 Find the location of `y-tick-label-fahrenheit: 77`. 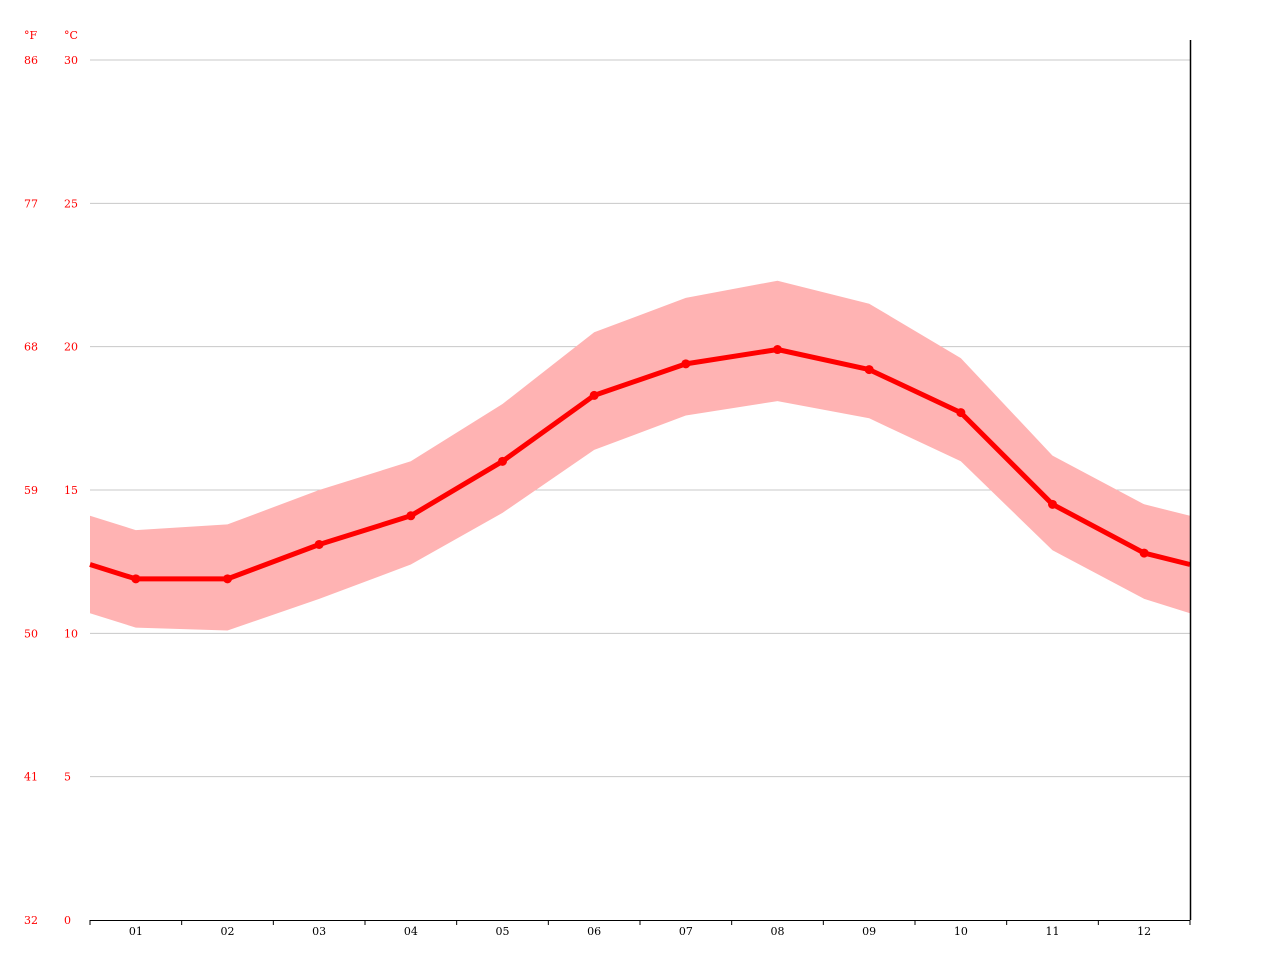

y-tick-label-fahrenheit: 77 is located at coordinates (31, 203).